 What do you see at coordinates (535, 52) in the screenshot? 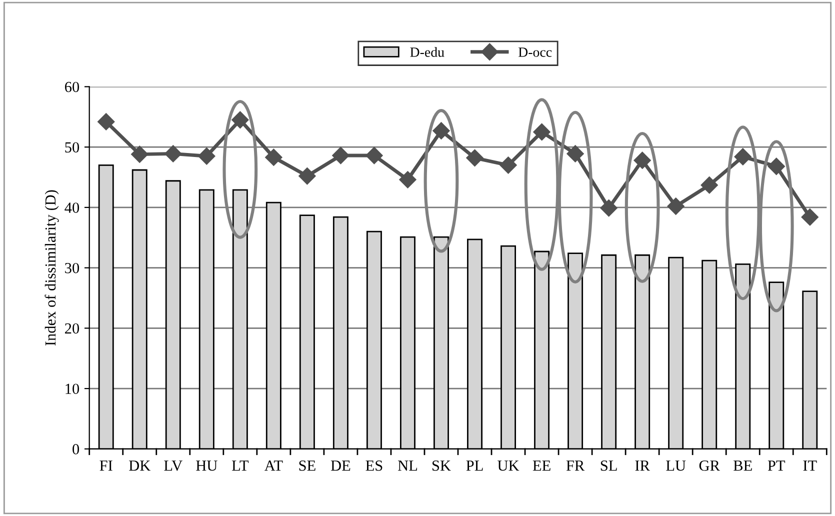
I see `legend-label: D-occ` at bounding box center [535, 52].